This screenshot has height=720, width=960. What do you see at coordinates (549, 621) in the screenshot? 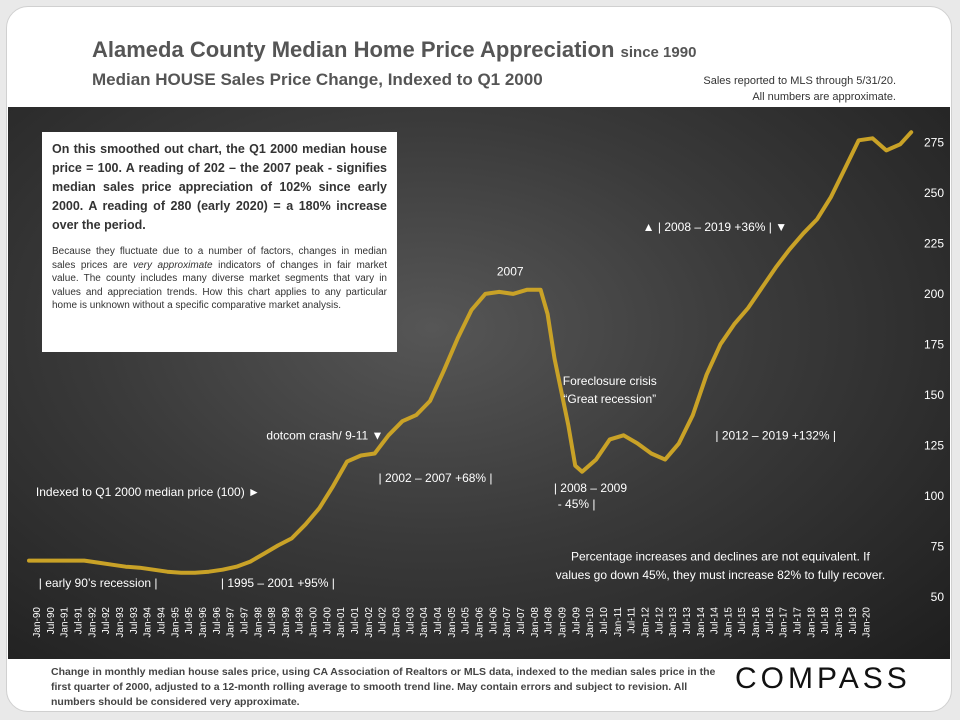
I see `x-tick-label: Jul-08` at bounding box center [549, 621].